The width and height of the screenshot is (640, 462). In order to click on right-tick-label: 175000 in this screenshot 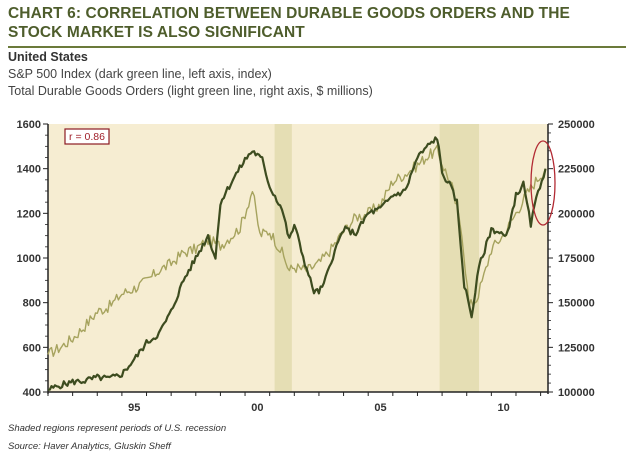, I will do `click(576, 259)`.